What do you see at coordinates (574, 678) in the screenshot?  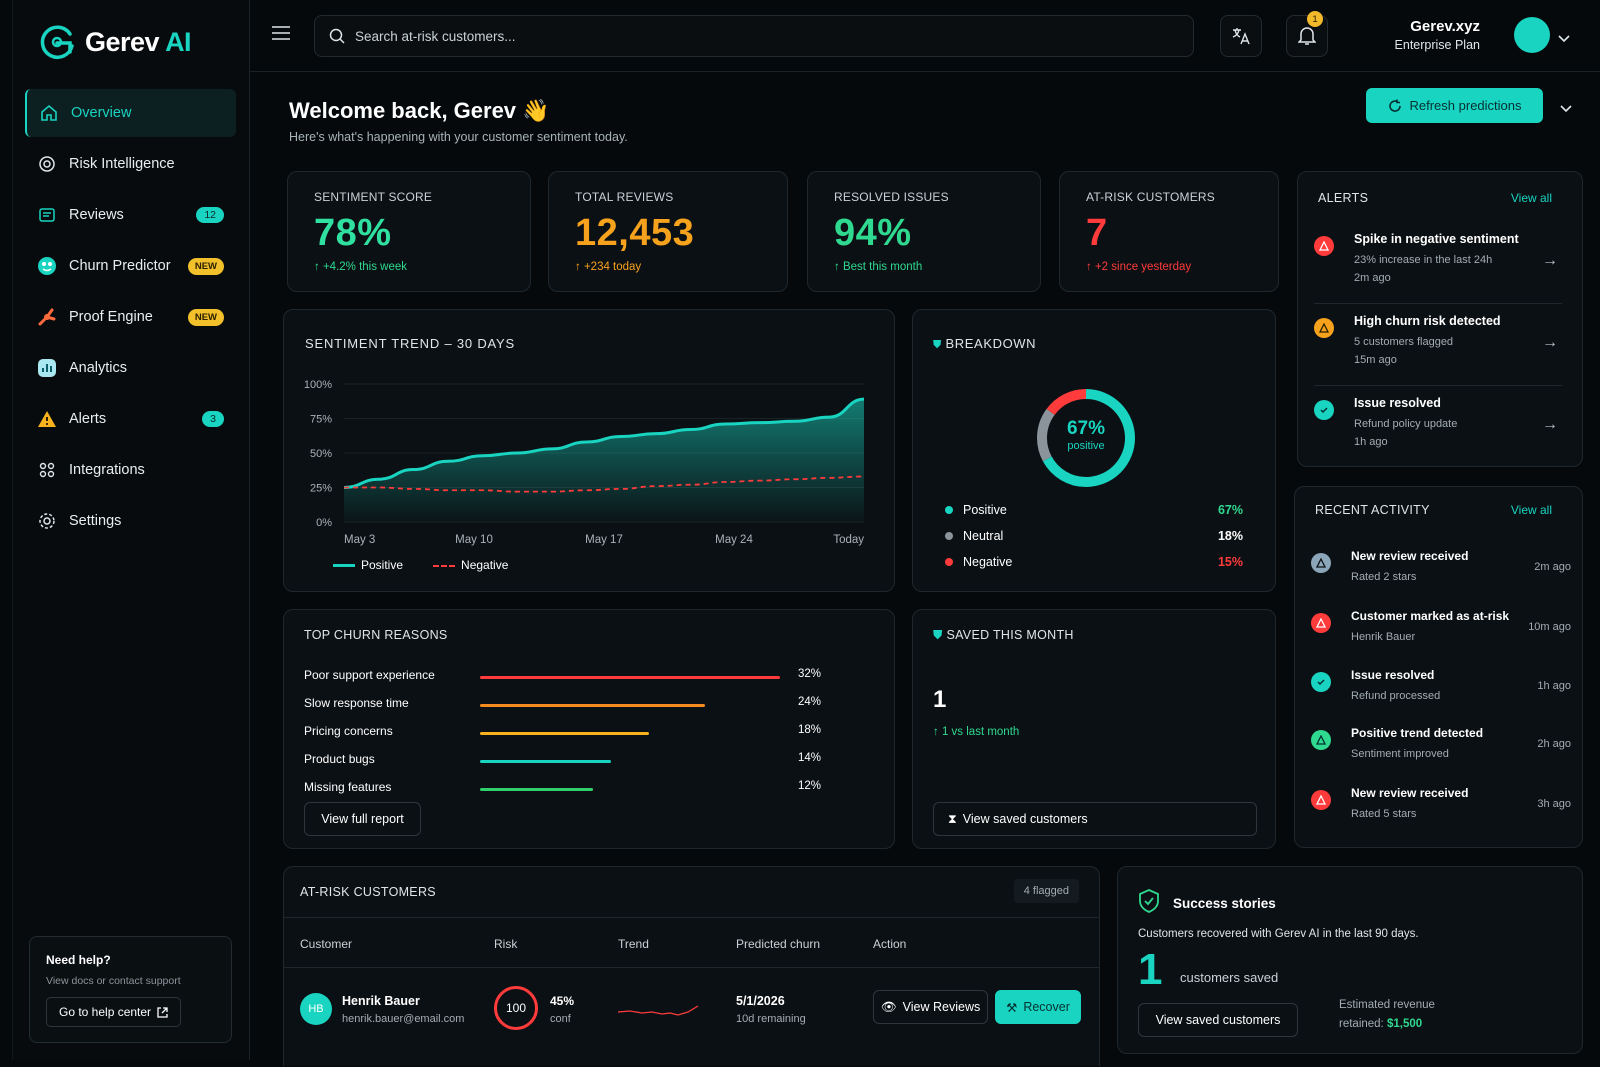 I see `churn-reason-row: Poor support experience 32%` at bounding box center [574, 678].